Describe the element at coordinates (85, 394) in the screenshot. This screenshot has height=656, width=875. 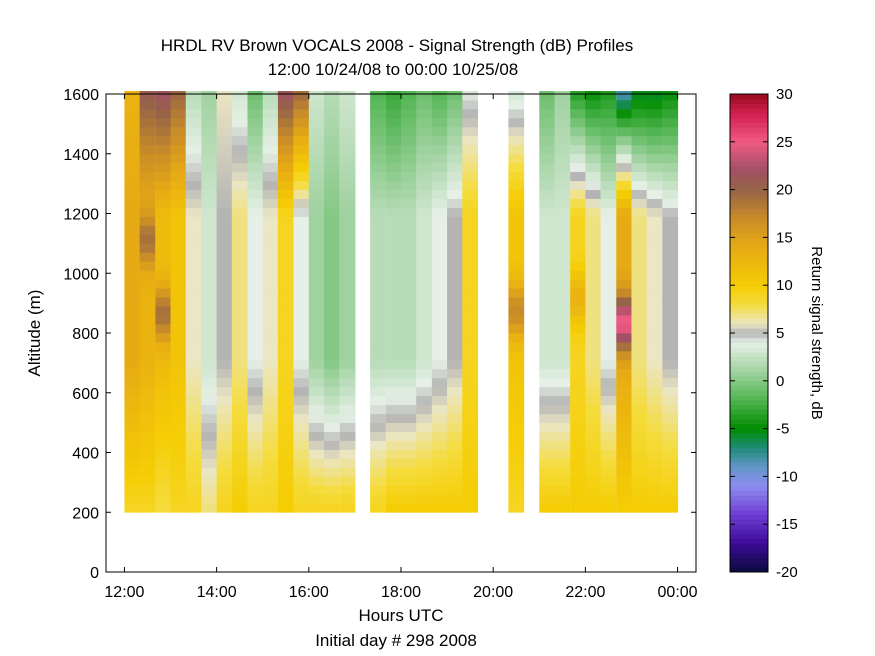
I see `y-tick-label: 600` at that location.